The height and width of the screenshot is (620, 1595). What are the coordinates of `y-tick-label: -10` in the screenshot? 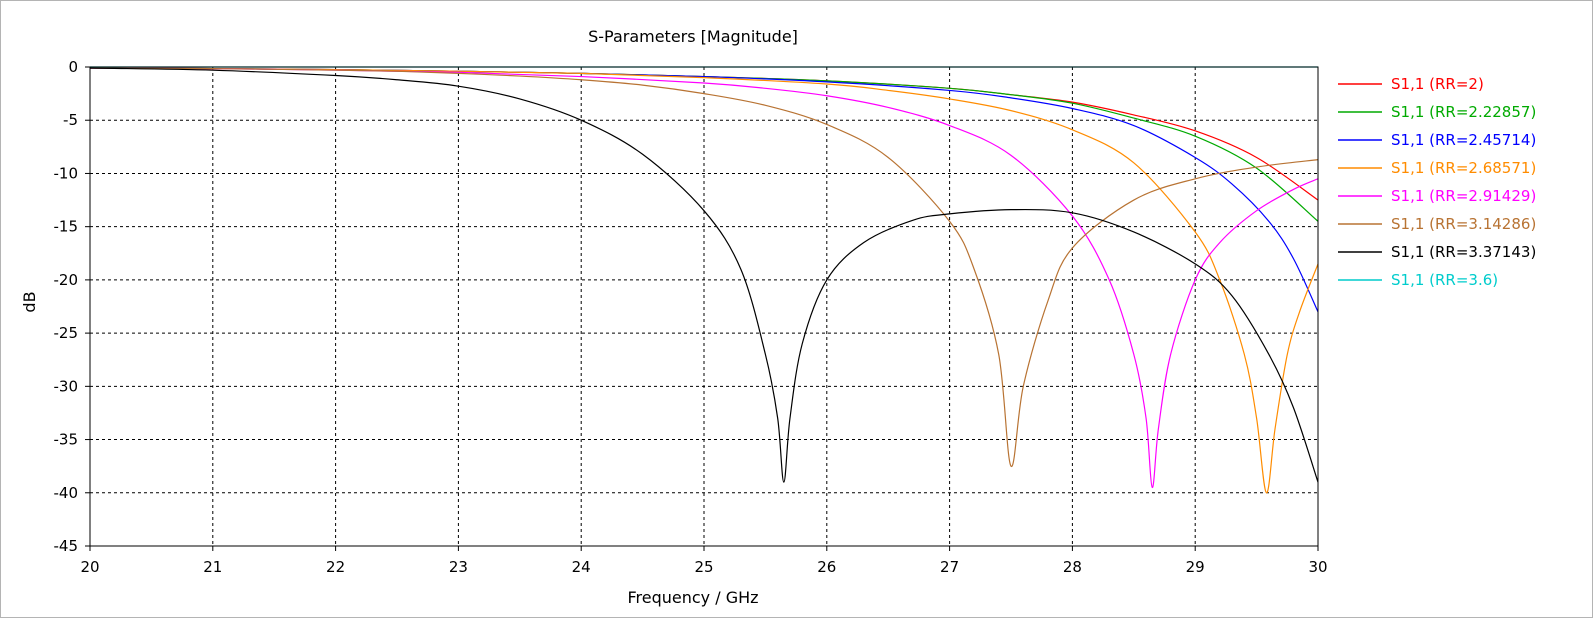 It's located at (66, 173).